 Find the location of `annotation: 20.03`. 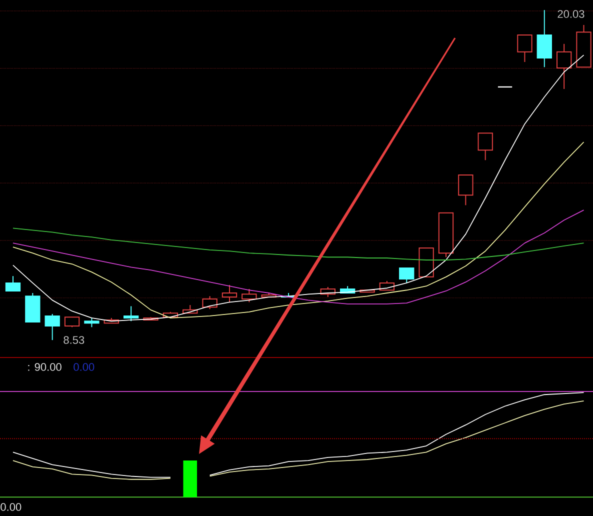

annotation: 20.03 is located at coordinates (571, 14).